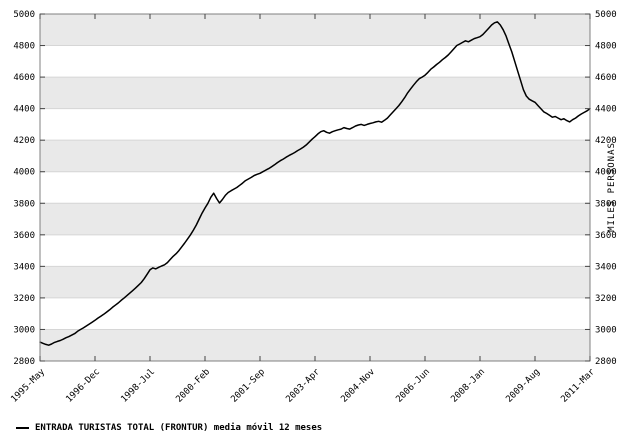 This screenshot has height=445, width=640. I want to click on y-axis-tick-label: 3600, so click(24, 236).